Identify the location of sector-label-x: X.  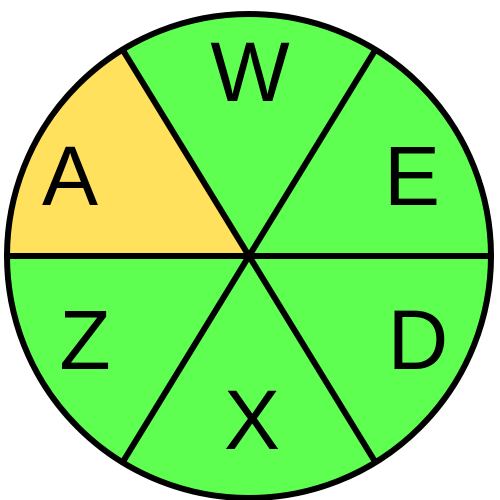
(252, 420).